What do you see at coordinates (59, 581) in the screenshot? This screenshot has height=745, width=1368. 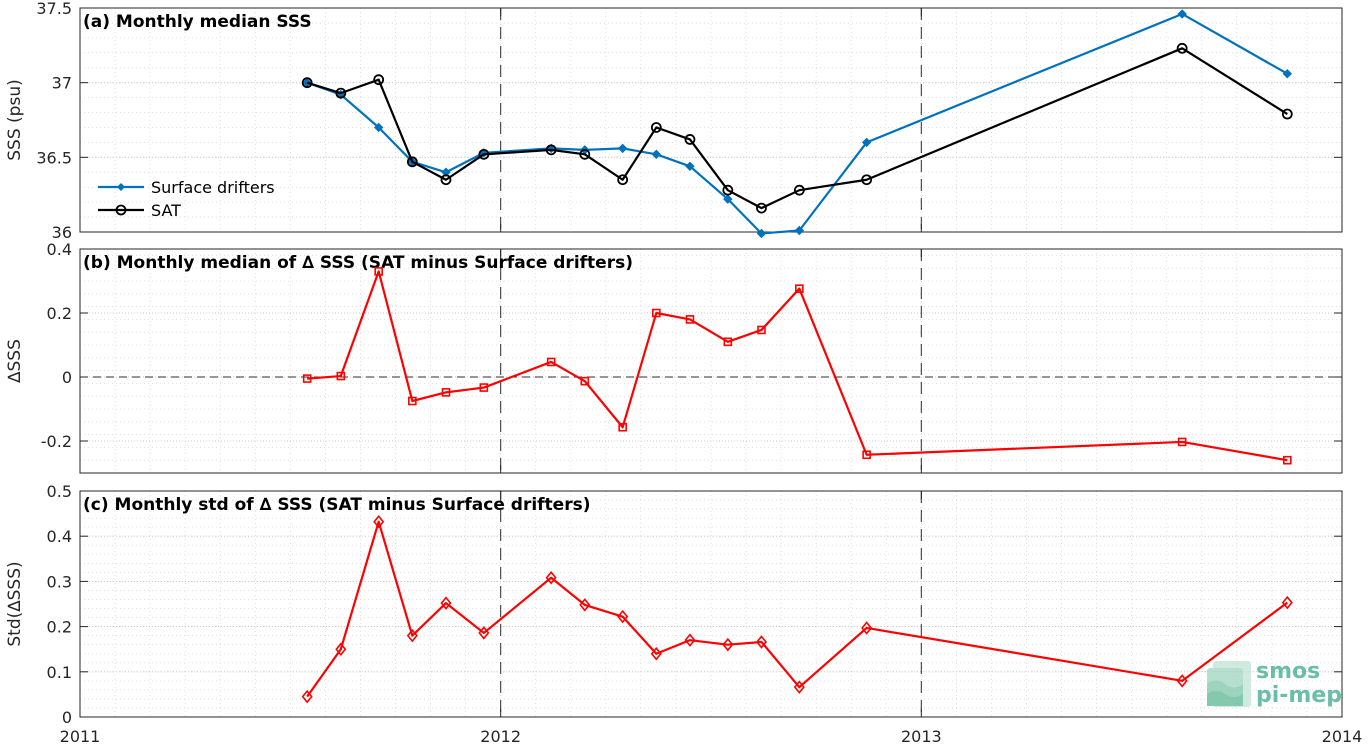 I see `y-tick-label: 0.3` at bounding box center [59, 581].